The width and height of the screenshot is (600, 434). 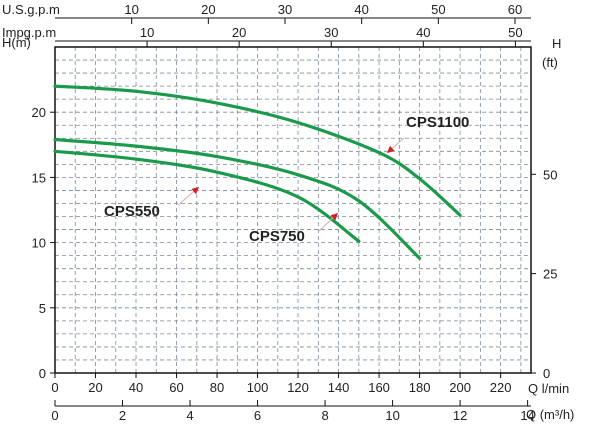 I want to click on x-bottom-tick-label: 60, so click(x=176, y=387).